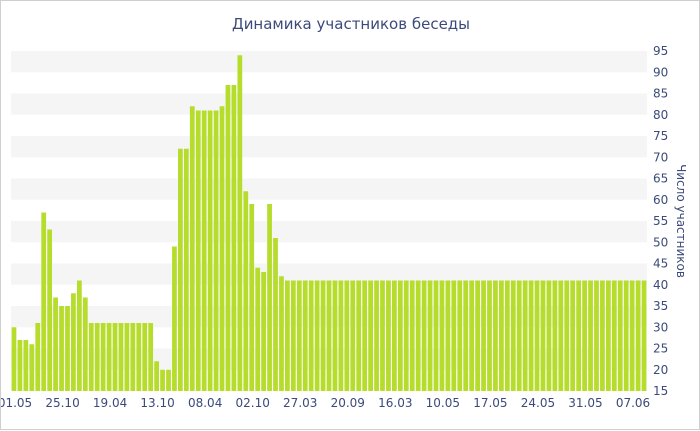  What do you see at coordinates (16, 403) in the screenshot?
I see `x-tick-label: 01.05` at bounding box center [16, 403].